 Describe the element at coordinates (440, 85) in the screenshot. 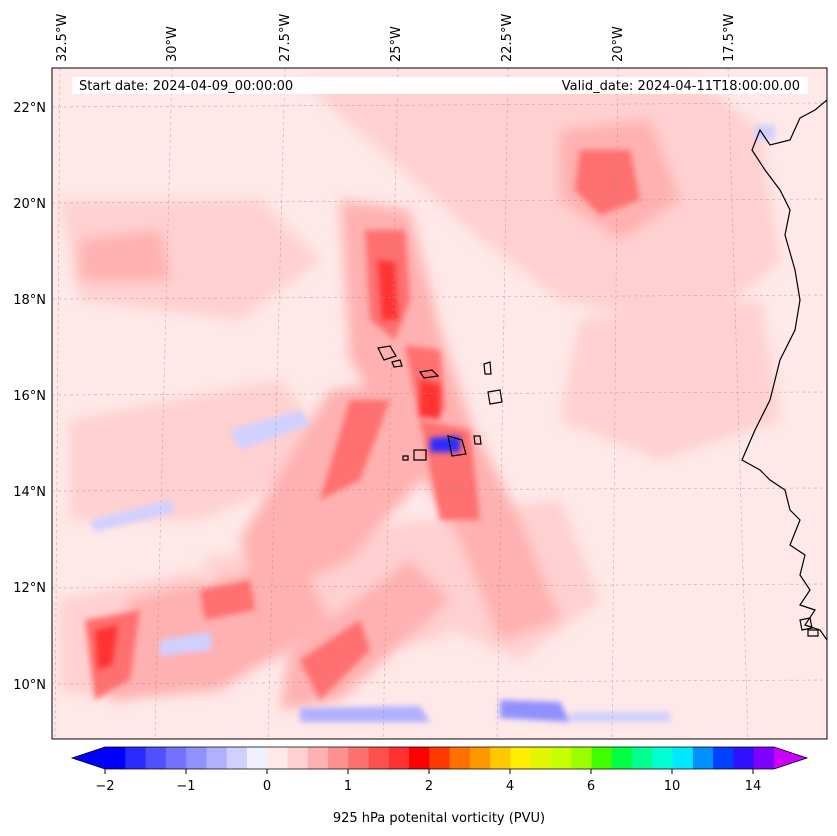

I see `date-banner` at that location.